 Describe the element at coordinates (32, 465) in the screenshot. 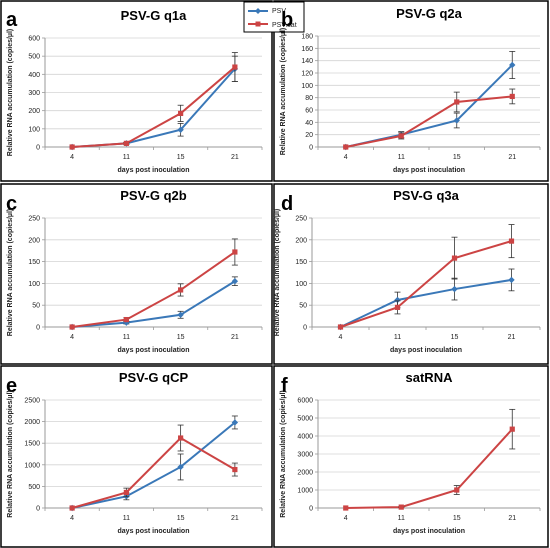

I see `y-tick-label-e: 1000` at that location.